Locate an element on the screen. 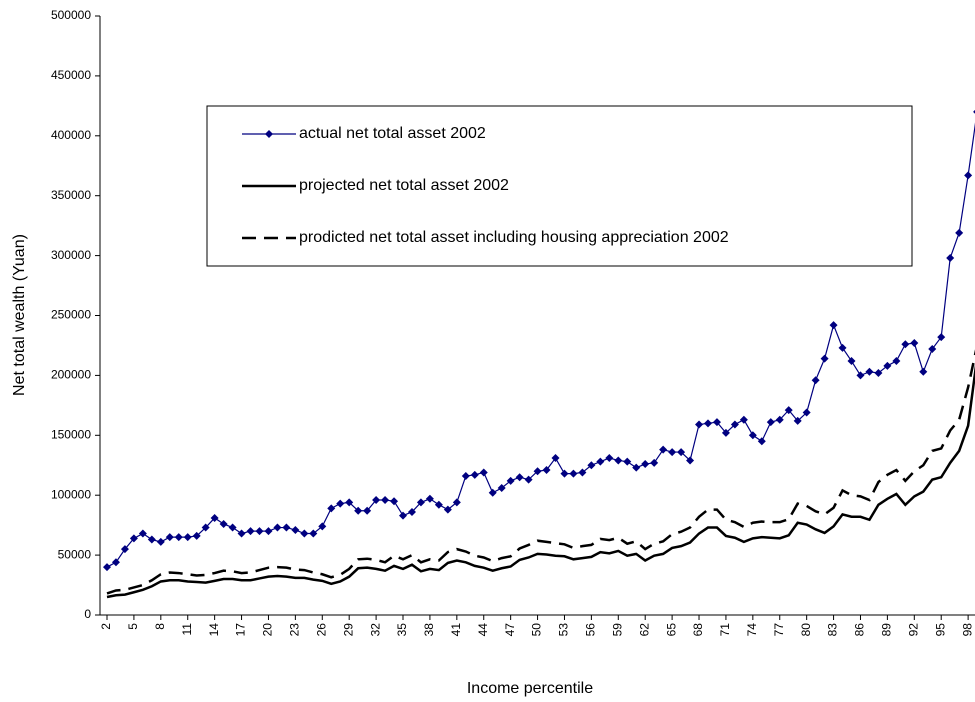 This screenshot has height=702, width=975. x-tick-label: 14 is located at coordinates (214, 630).